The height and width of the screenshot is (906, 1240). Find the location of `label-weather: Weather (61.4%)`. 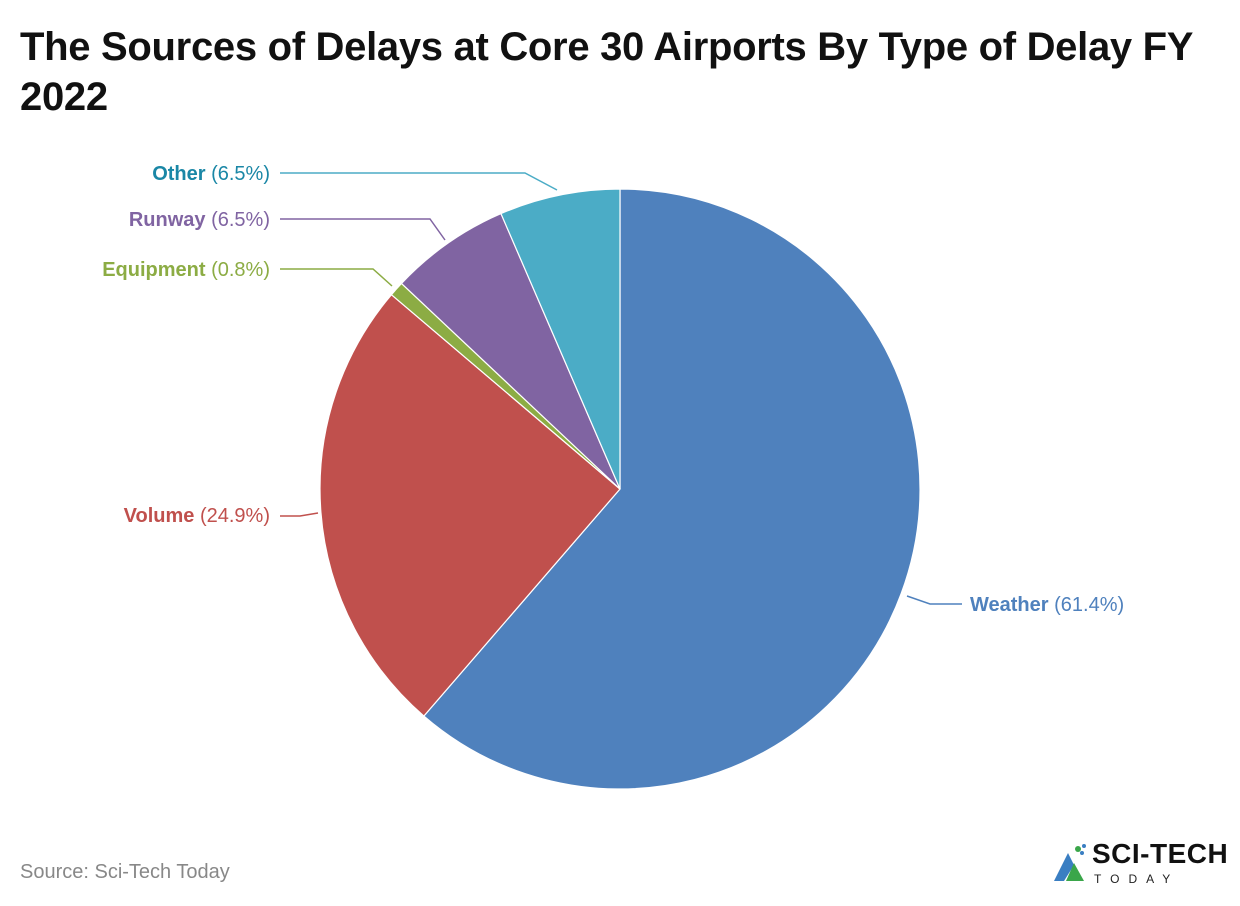

label-weather: Weather (61.4%) is located at coordinates (1047, 605).